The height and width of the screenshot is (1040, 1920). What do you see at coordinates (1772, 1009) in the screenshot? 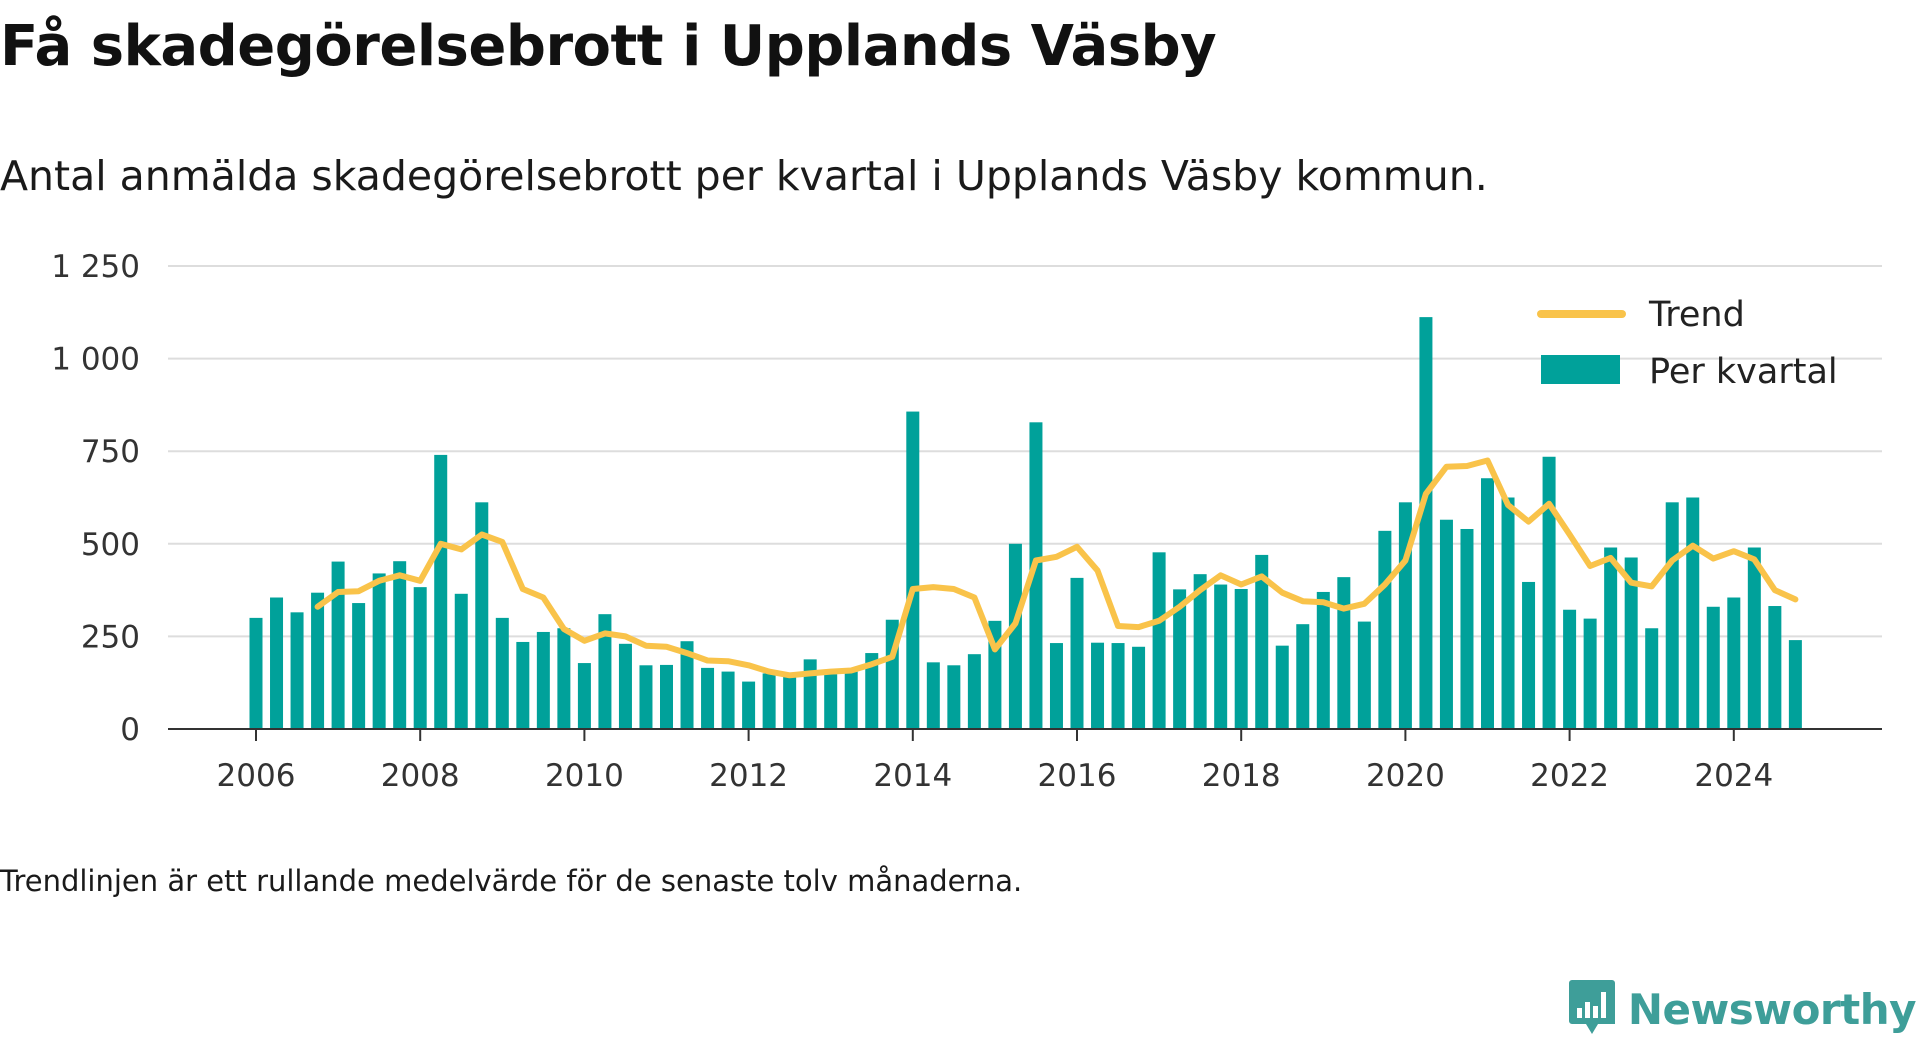
I see `newsworthy-logo-text: Newsworthy` at bounding box center [1772, 1009].